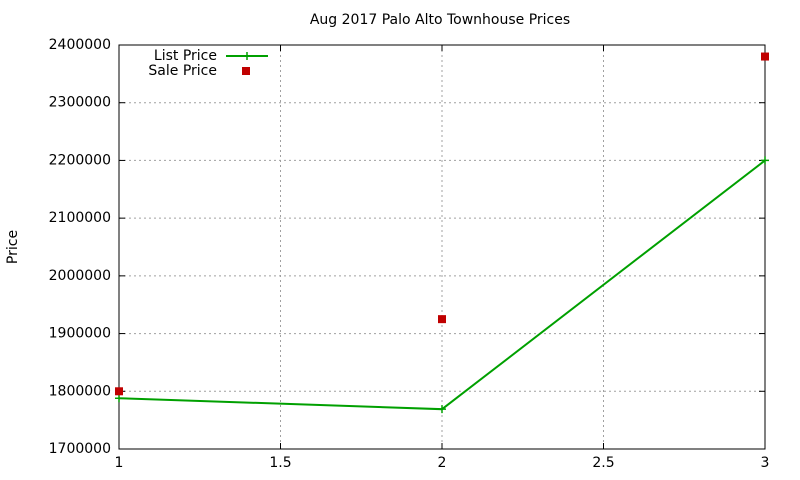 This screenshot has height=480, width=800. What do you see at coordinates (119, 463) in the screenshot?
I see `x-tick-label: 1` at bounding box center [119, 463].